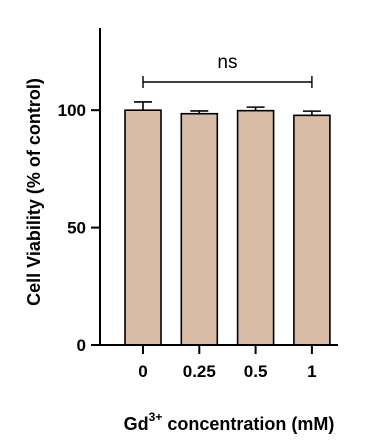  Describe the element at coordinates (227, 62) in the screenshot. I see `significance-label: ns` at that location.